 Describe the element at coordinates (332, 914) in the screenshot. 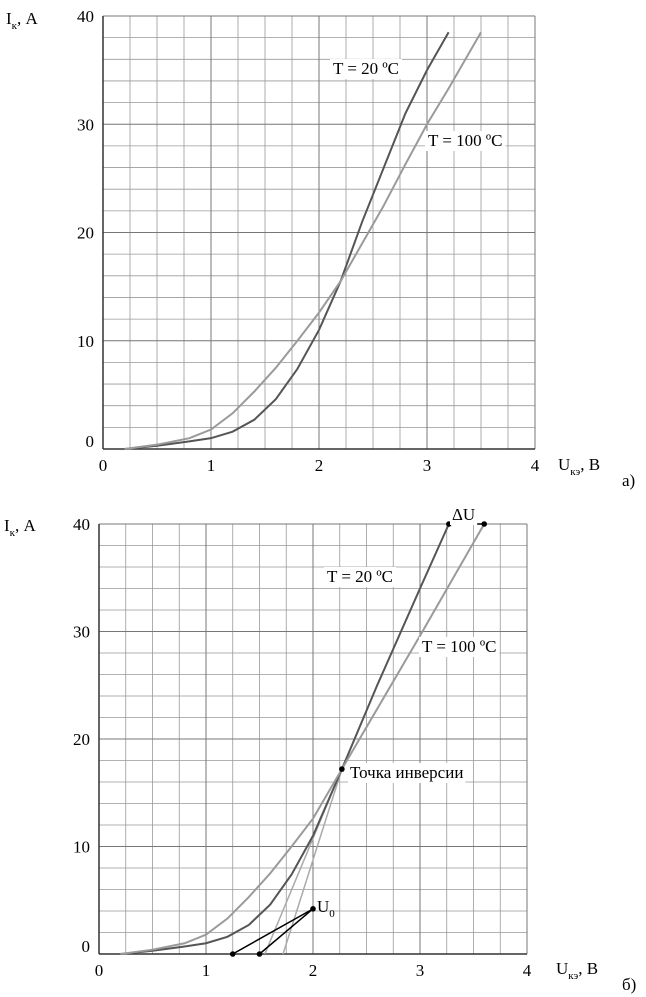

I see `u0-label-sub: 0` at that location.